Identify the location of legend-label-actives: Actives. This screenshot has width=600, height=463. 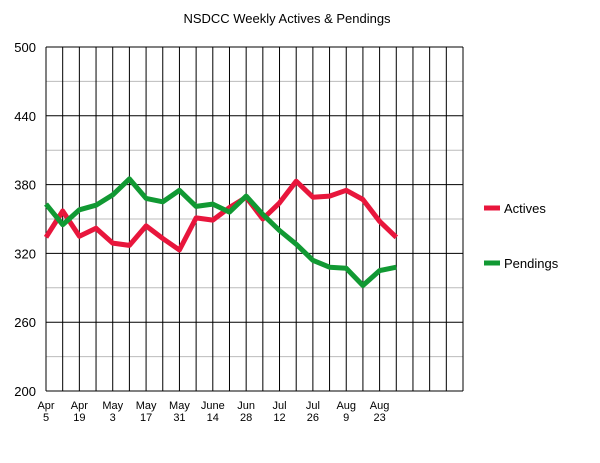
(525, 208).